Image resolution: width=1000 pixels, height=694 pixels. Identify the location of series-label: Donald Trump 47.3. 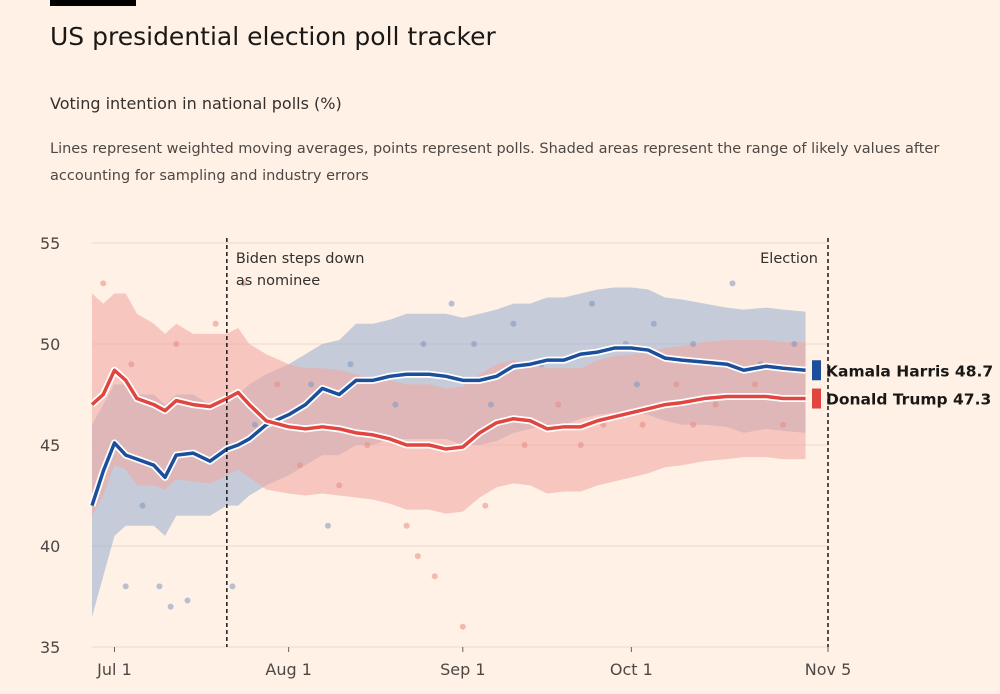
(908, 400).